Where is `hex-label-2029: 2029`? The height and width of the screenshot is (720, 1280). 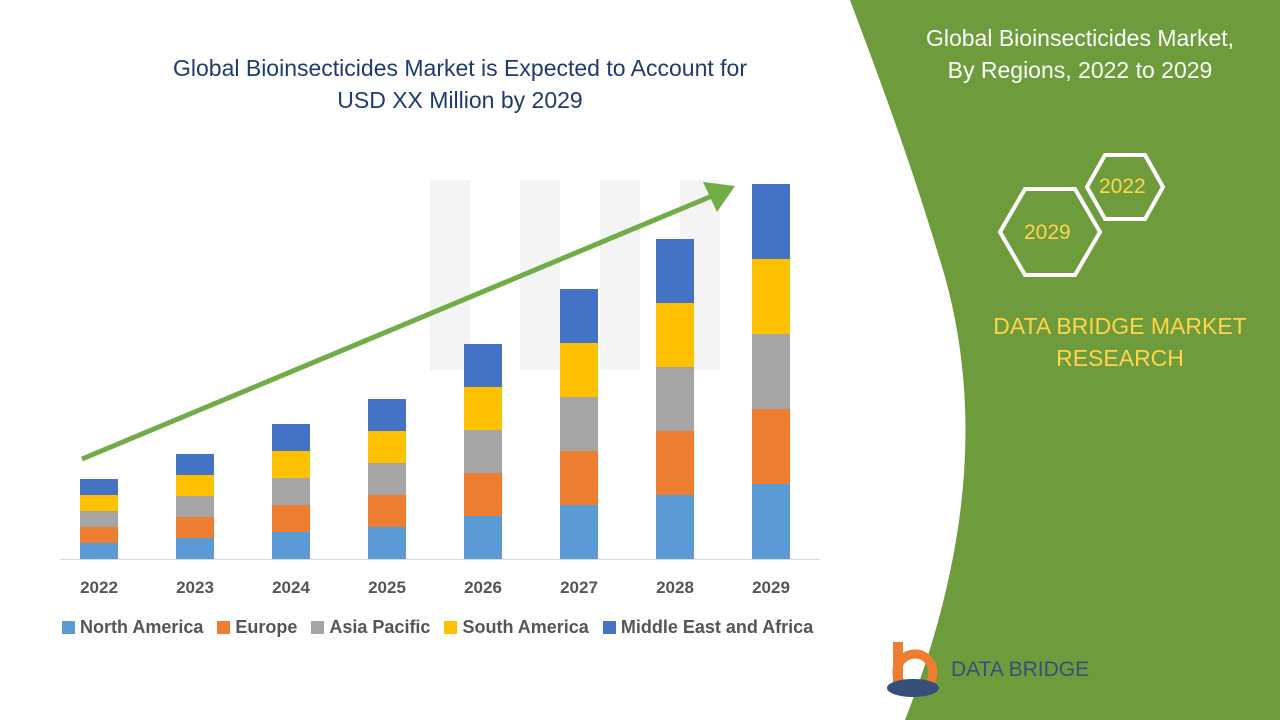 hex-label-2029: 2029 is located at coordinates (1047, 232).